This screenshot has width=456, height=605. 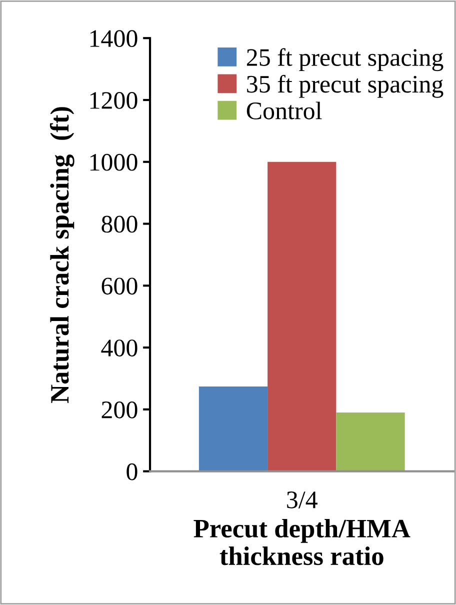 I want to click on x-axis-title: Precut depth/HMA thickness ratio, so click(x=302, y=542).